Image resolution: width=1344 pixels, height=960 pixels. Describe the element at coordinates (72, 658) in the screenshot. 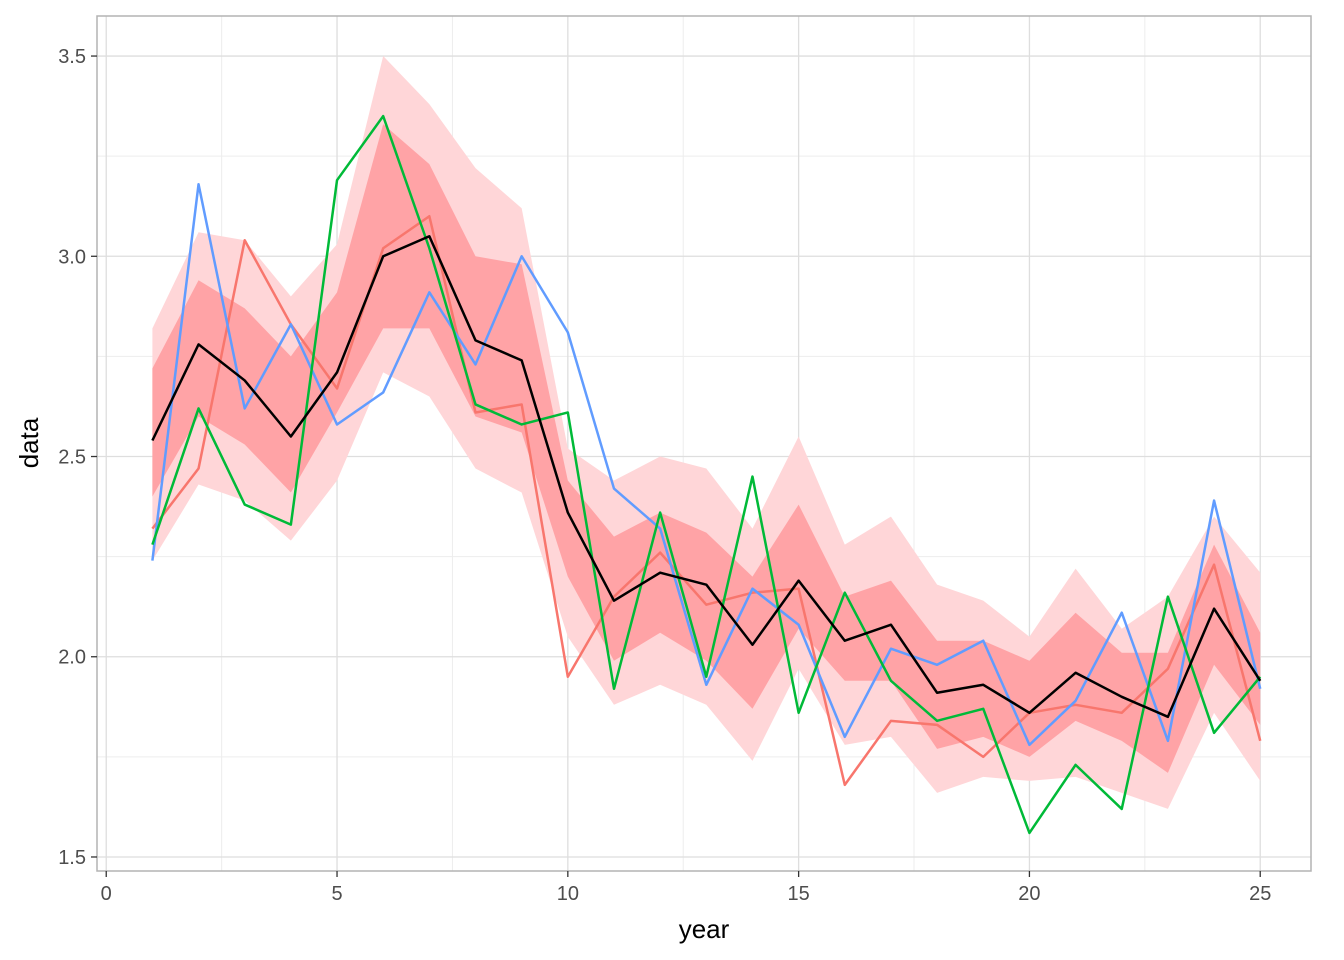

I see `y-tick-label: 2.0` at that location.